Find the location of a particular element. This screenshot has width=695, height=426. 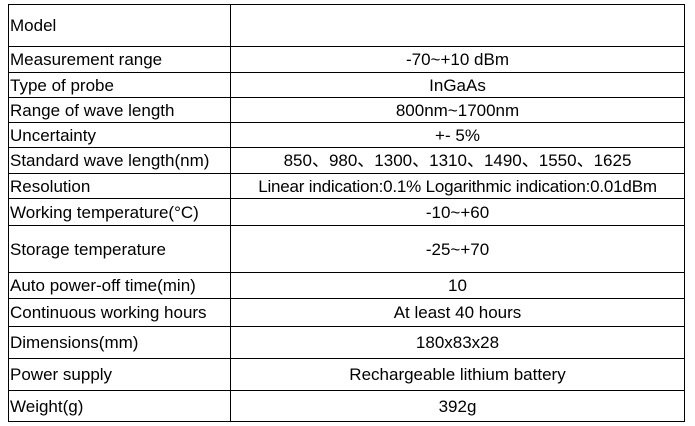

spec-label: Power supply is located at coordinates (119, 374).